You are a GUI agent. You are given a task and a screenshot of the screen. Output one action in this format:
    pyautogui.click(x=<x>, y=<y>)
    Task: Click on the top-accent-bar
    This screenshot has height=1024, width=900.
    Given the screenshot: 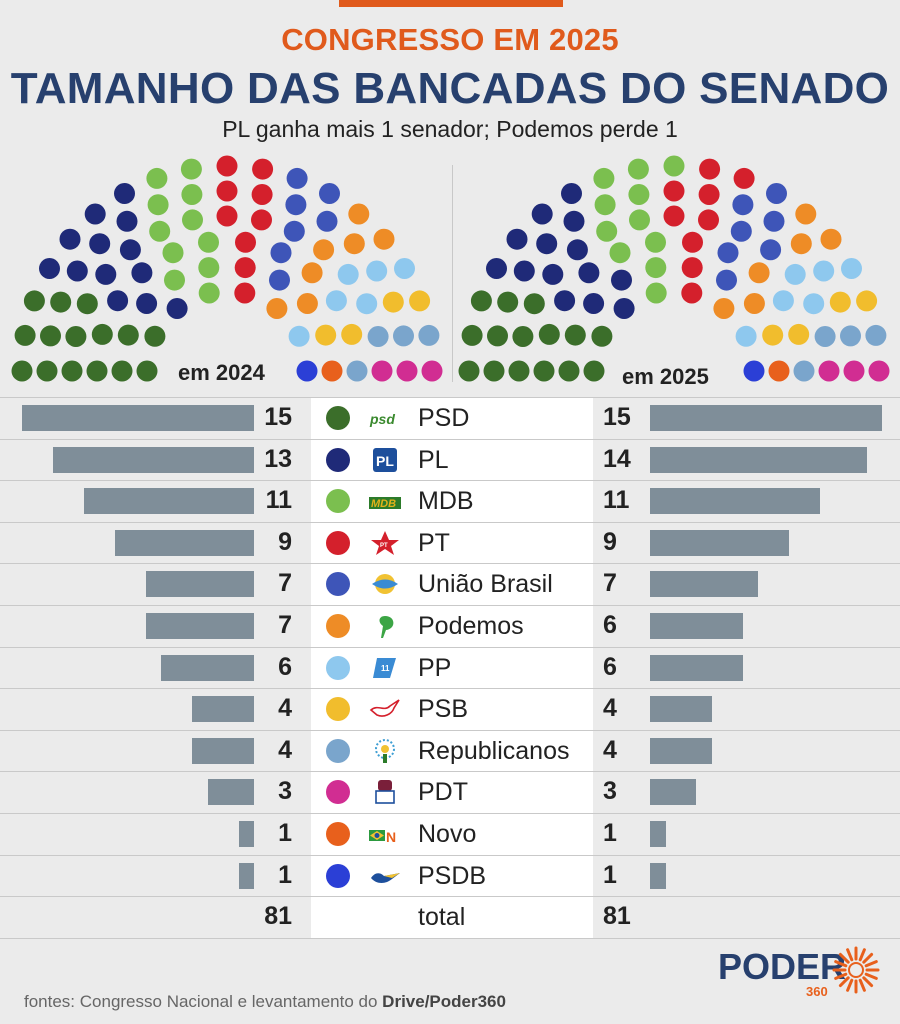 What is the action you would take?
    pyautogui.click(x=451, y=3)
    